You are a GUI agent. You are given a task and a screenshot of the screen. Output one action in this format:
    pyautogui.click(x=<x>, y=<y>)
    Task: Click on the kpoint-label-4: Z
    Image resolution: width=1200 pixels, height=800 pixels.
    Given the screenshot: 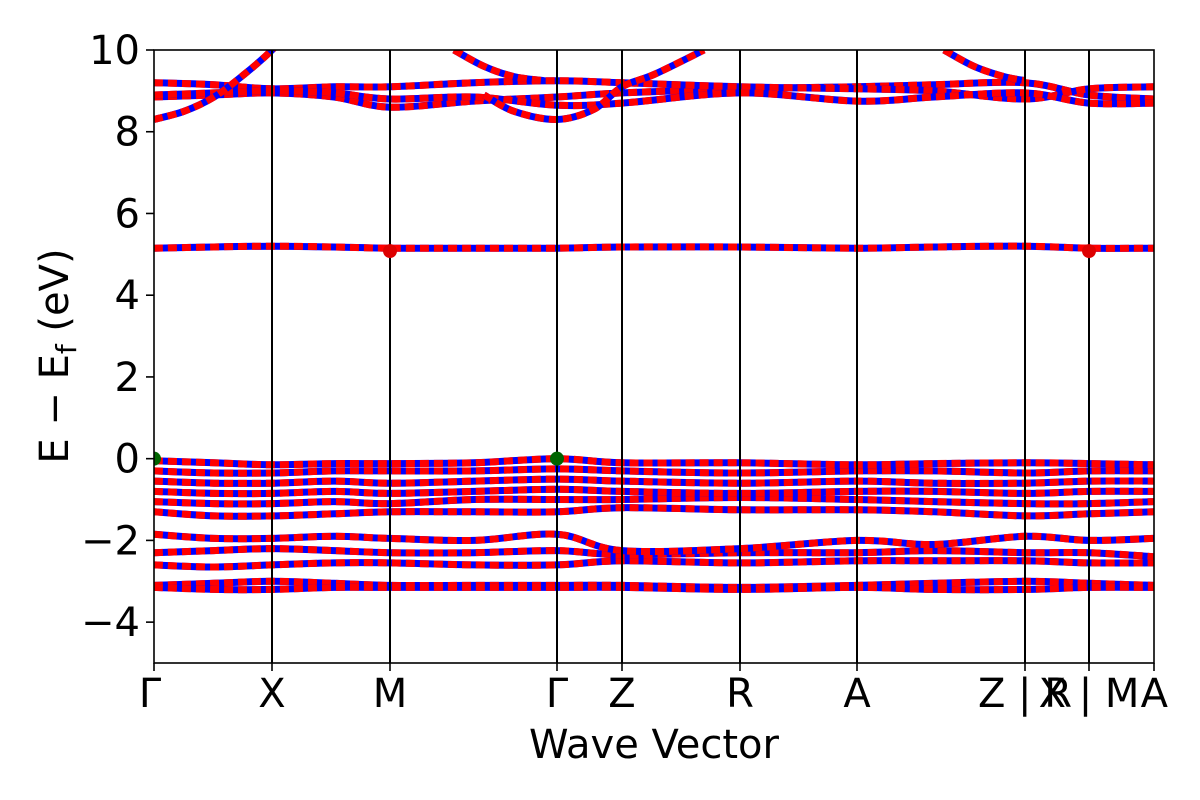 What is the action you would take?
    pyautogui.click(x=621, y=694)
    